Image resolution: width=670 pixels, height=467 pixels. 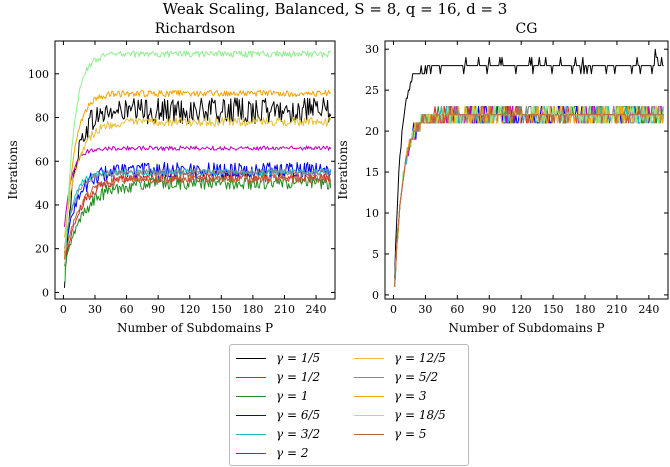 What do you see at coordinates (42, 118) in the screenshot?
I see `y-tick-label: 80` at bounding box center [42, 118].